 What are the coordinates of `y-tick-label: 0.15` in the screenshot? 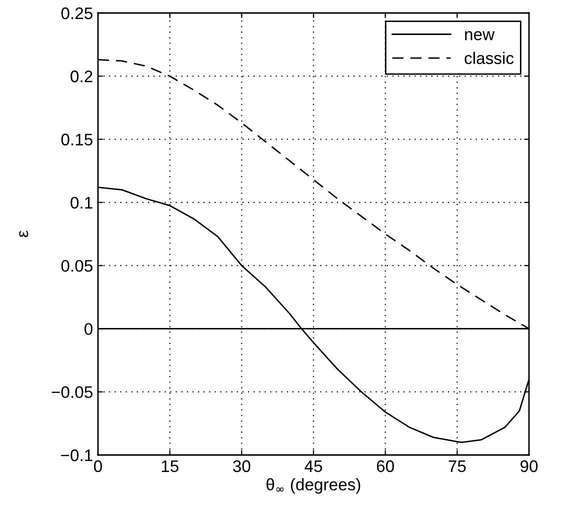 It's located at (76, 140).